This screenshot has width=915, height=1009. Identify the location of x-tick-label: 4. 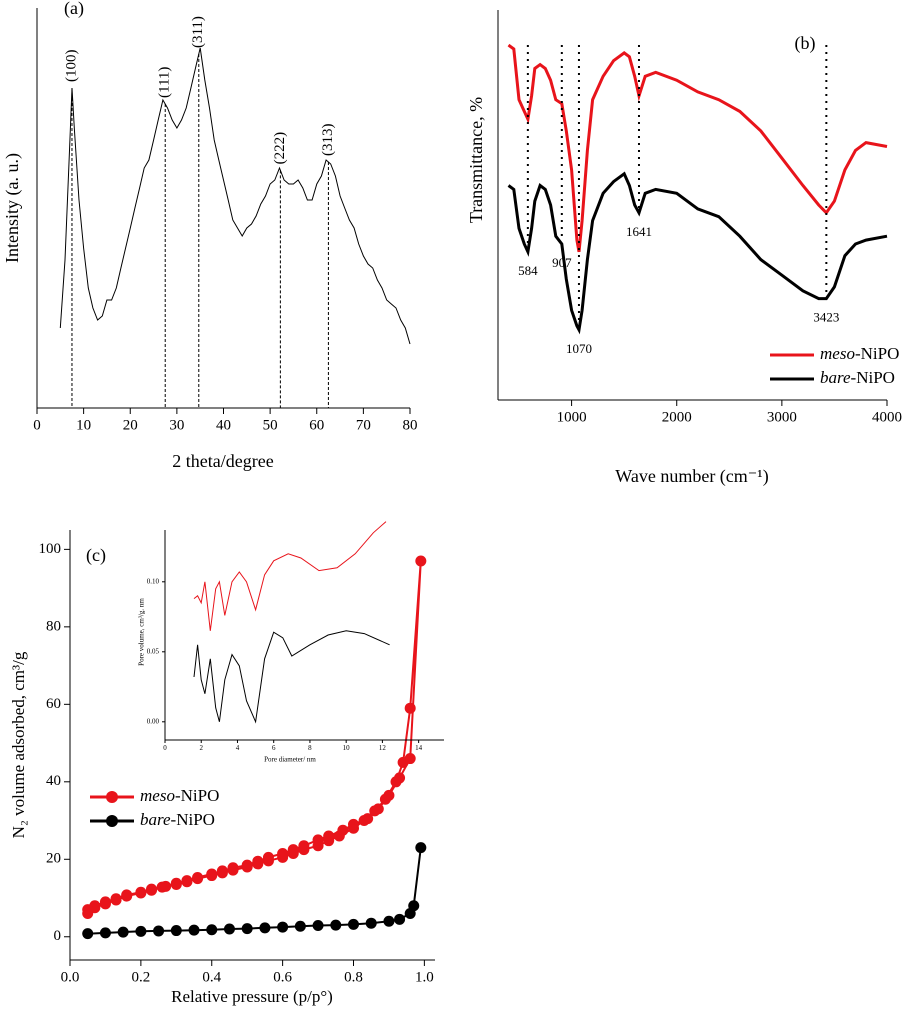
(238, 748).